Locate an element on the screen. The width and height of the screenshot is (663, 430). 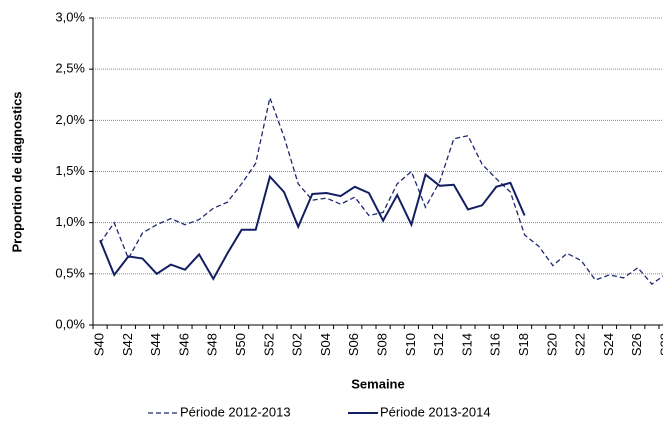
x-tick-label: S14 is located at coordinates (466, 344).